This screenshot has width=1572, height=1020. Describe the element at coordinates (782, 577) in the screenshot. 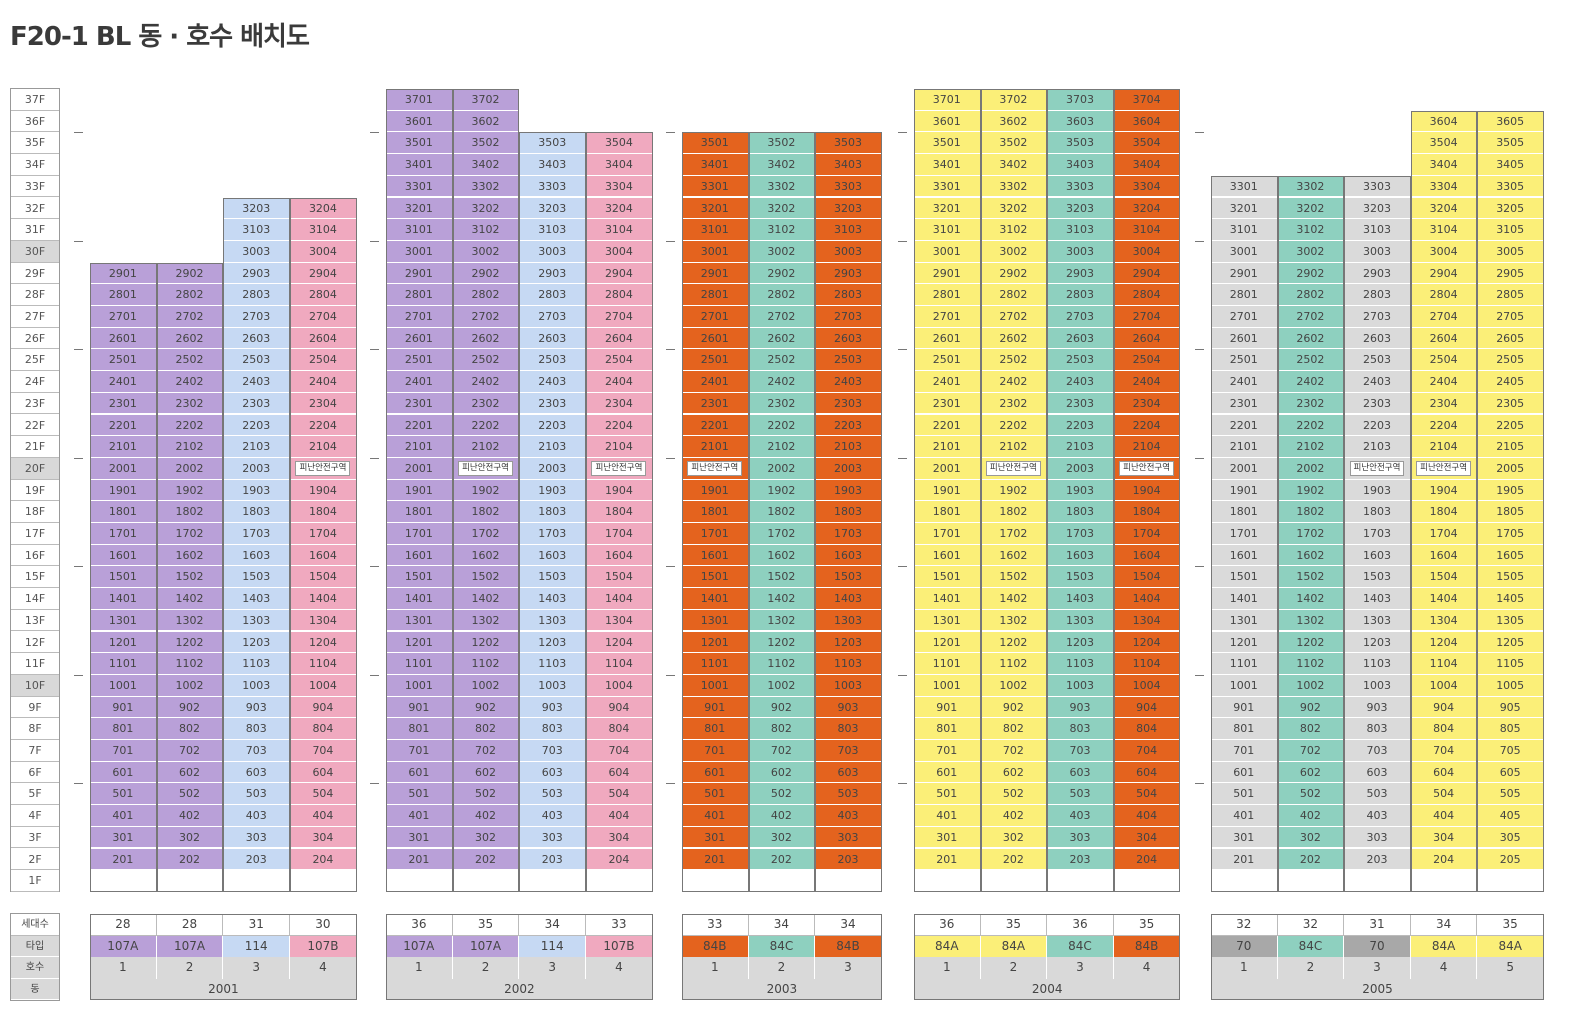

I see `unit-cell: 1502` at that location.